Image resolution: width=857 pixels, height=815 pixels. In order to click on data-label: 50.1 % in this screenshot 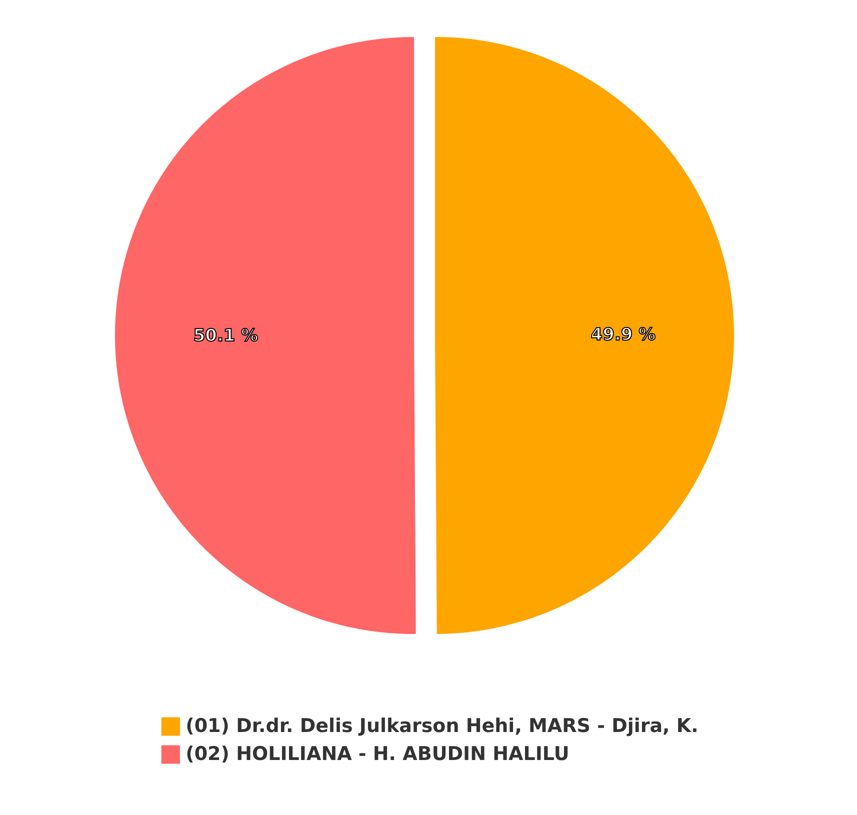, I will do `click(225, 336)`.